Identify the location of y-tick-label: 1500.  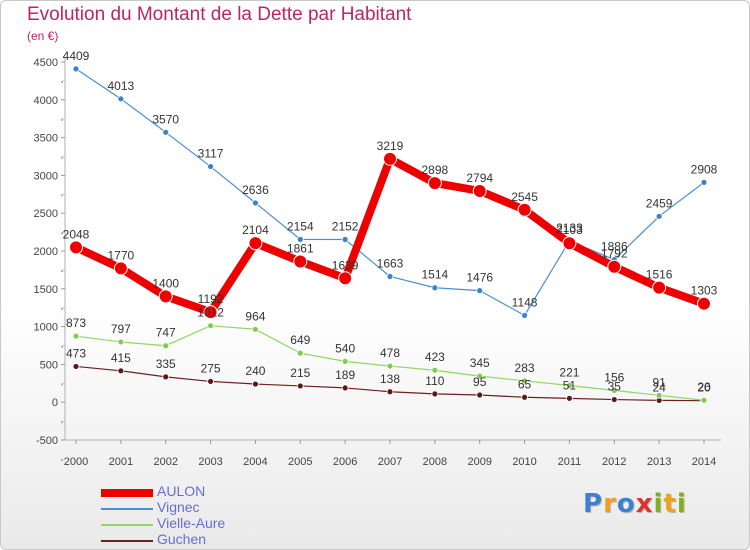
(46, 290).